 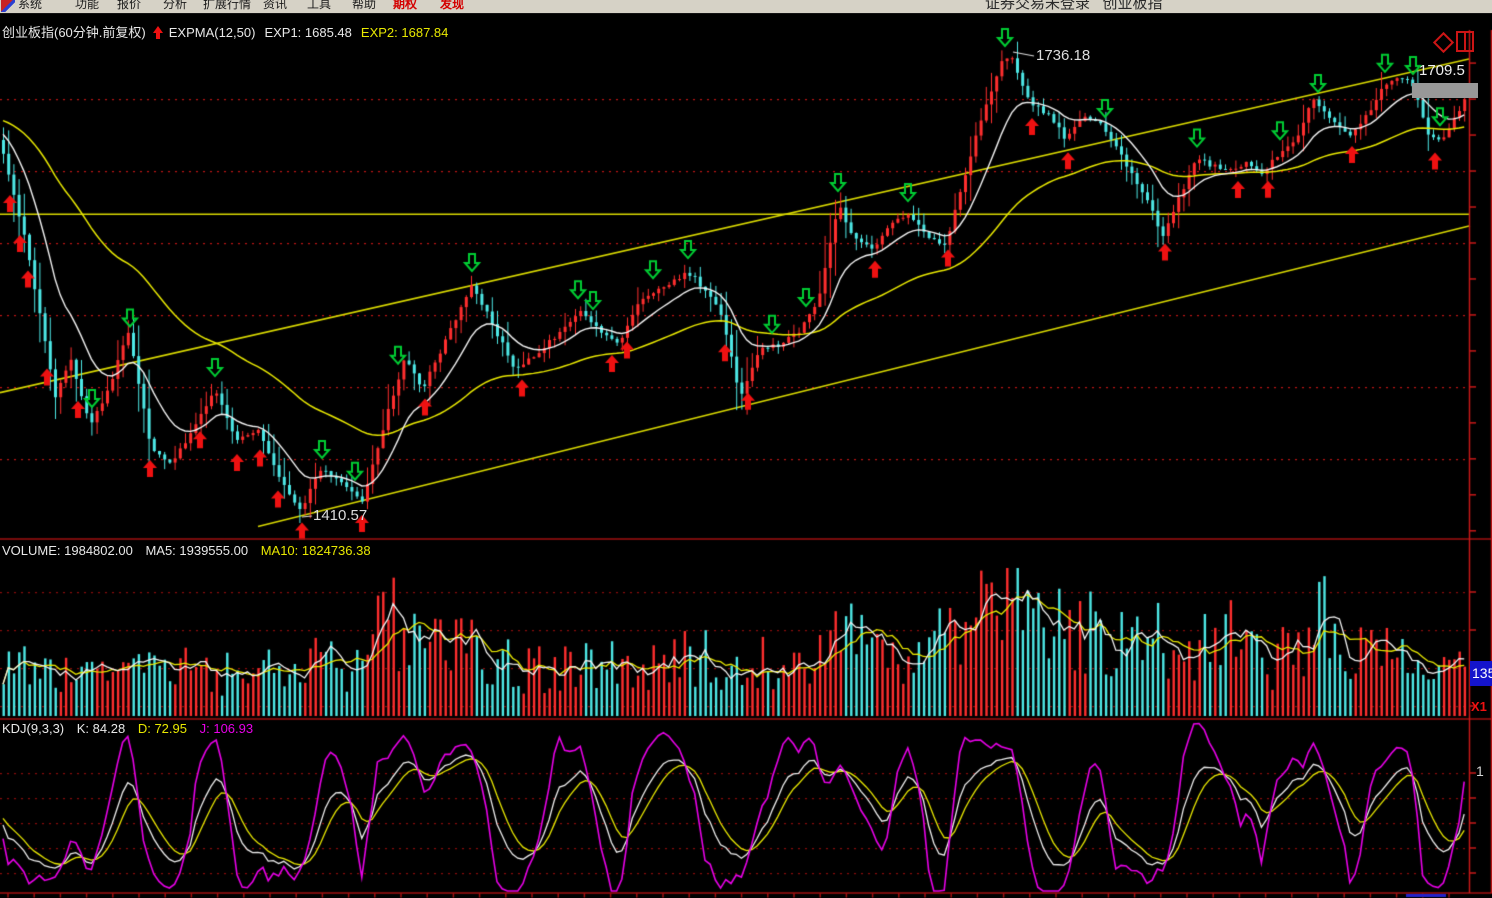 I want to click on menu-item-tools: 工具, so click(x=319, y=5).